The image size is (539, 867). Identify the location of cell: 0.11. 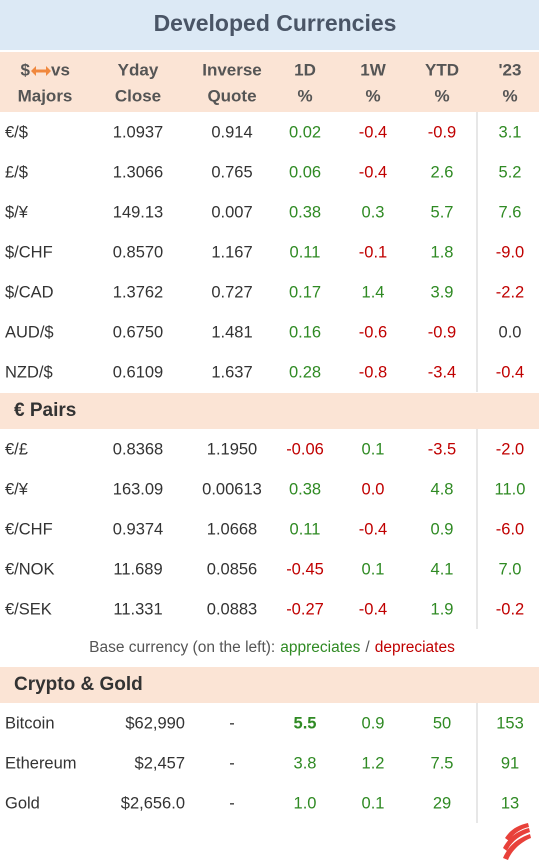
(305, 529).